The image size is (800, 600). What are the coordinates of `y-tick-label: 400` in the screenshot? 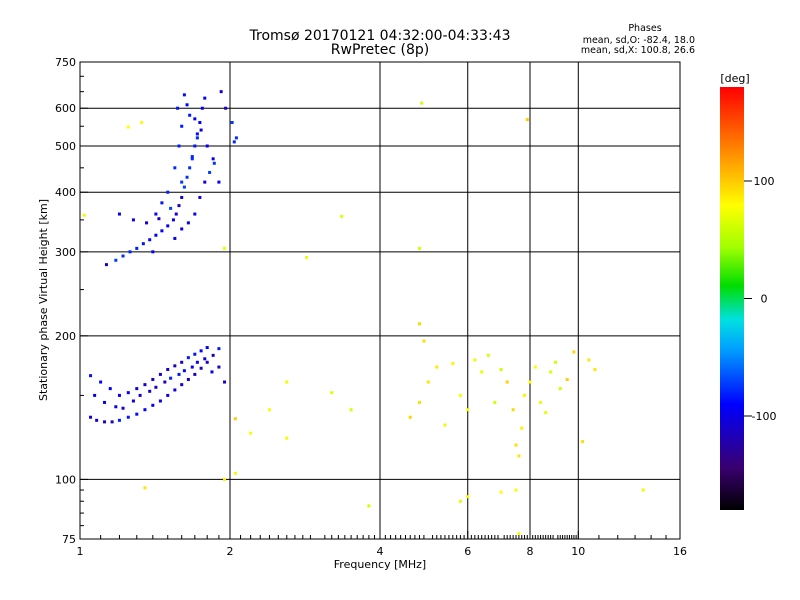 It's located at (65, 192).